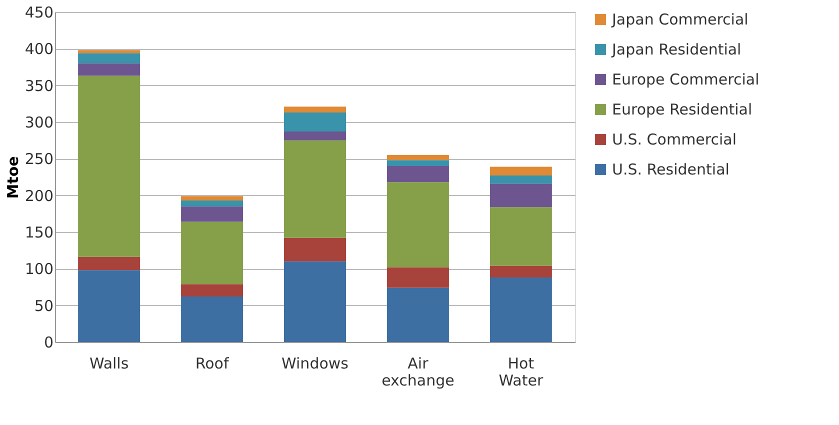 This screenshot has width=839, height=425. I want to click on x-tick-label: Windows, so click(315, 363).